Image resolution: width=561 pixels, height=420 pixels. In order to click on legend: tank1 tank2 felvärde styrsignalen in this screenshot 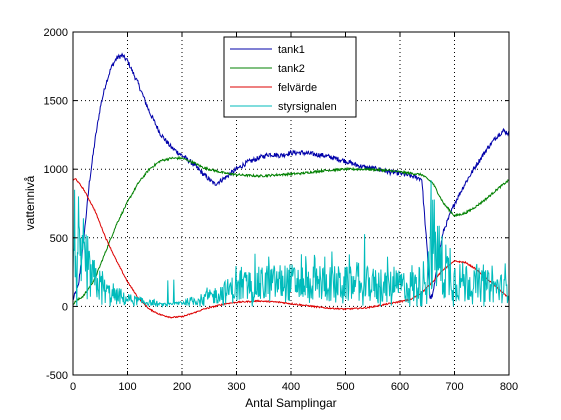, I will do `click(290, 77)`.